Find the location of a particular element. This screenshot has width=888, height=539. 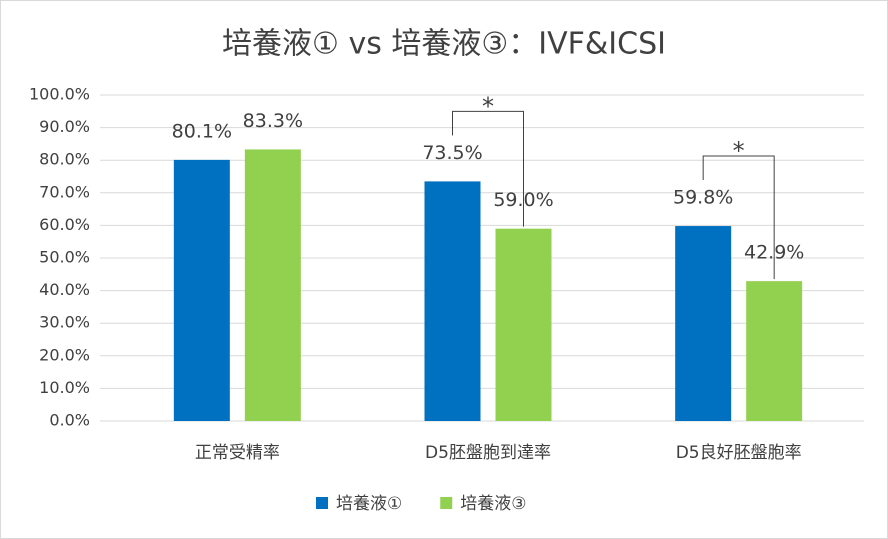

y-tick-label: 0.0% is located at coordinates (69, 420).